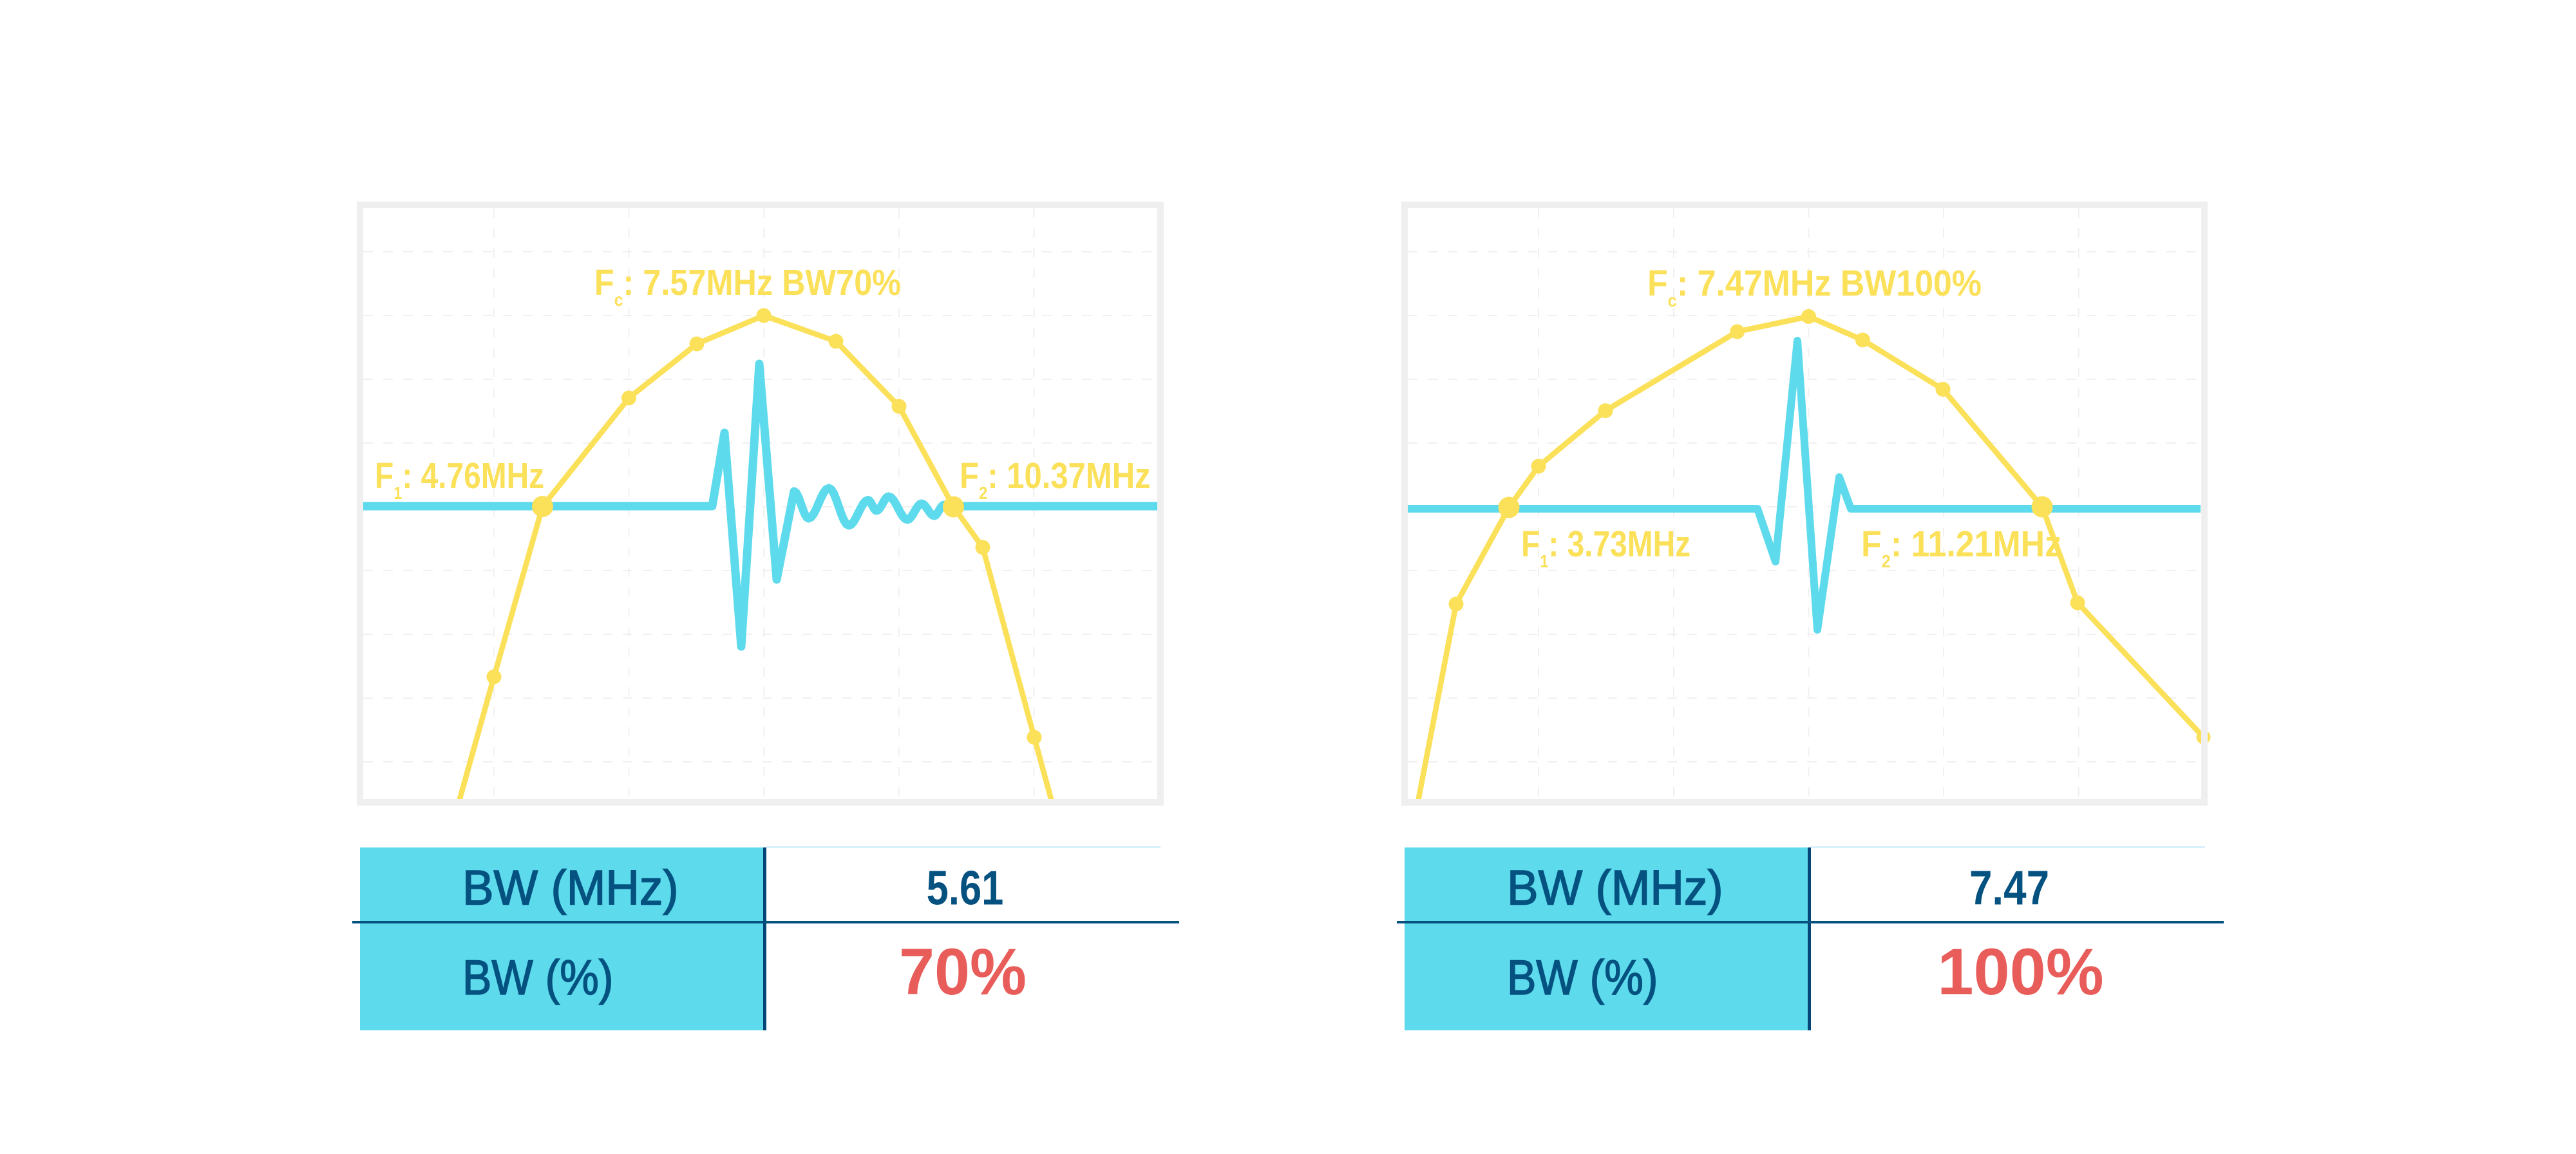 This screenshot has width=2576, height=1154. I want to click on svg-text: F2: 11.21MHz, so click(1961, 548).